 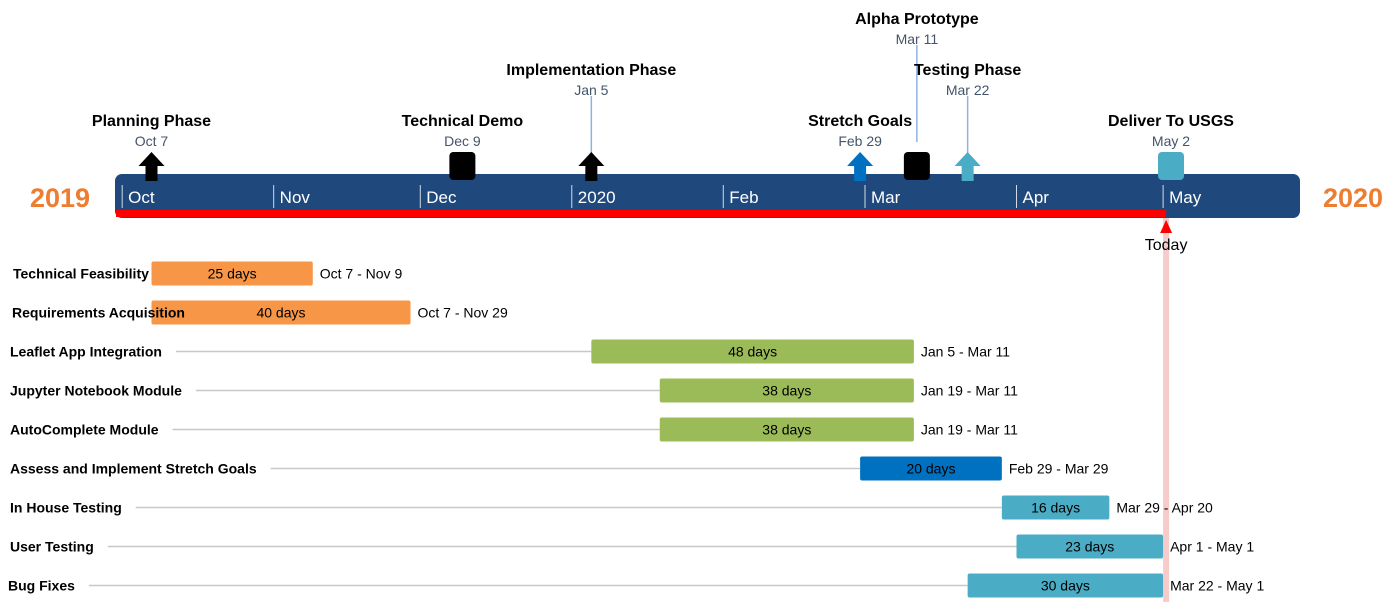 What do you see at coordinates (591, 90) in the screenshot?
I see `milestone-date: Jan 5` at bounding box center [591, 90].